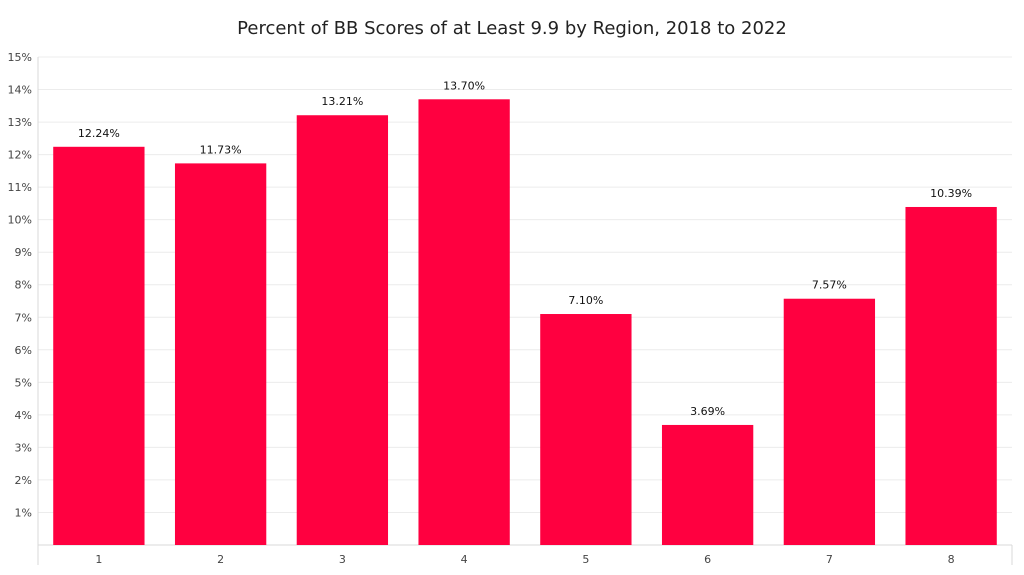 This screenshot has height=575, width=1024. I want to click on data-label: 13.21%, so click(342, 101).